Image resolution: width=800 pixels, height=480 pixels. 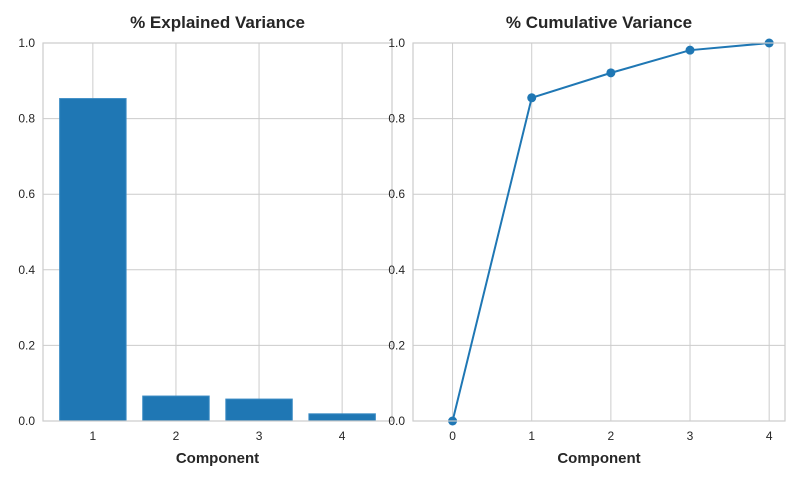 I want to click on chart-title: % Explained Variance, so click(x=217, y=22).